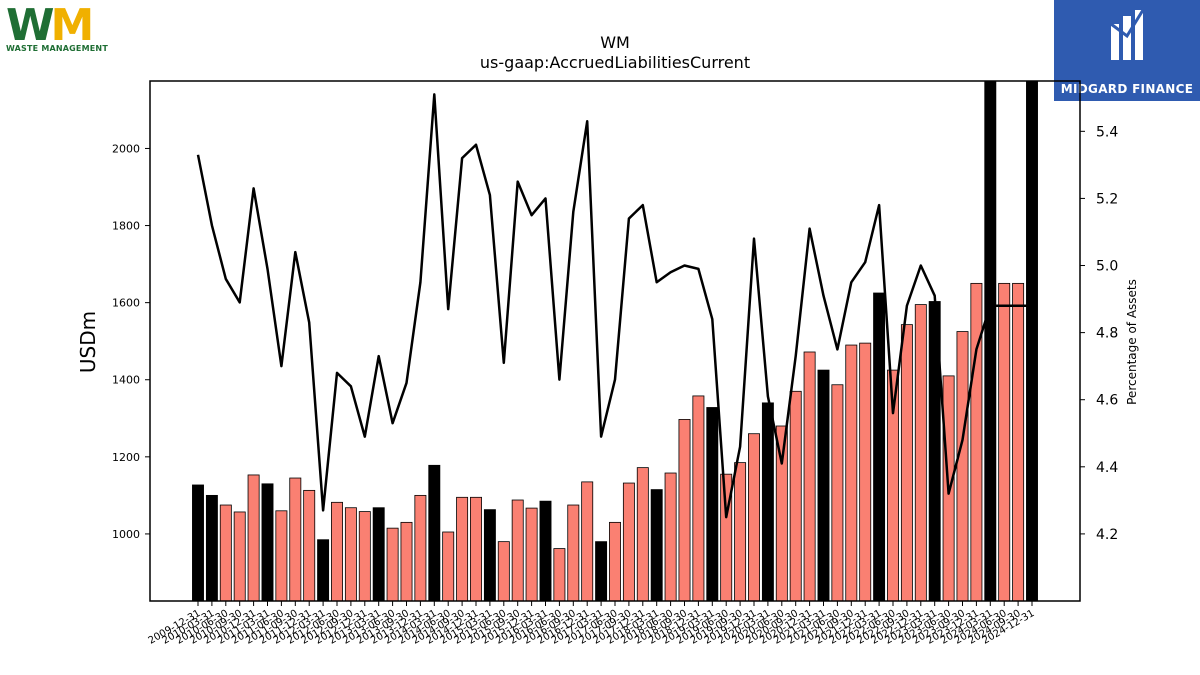 The image size is (1200, 675). I want to click on y-tick-label-1800: 1800, so click(126, 226).